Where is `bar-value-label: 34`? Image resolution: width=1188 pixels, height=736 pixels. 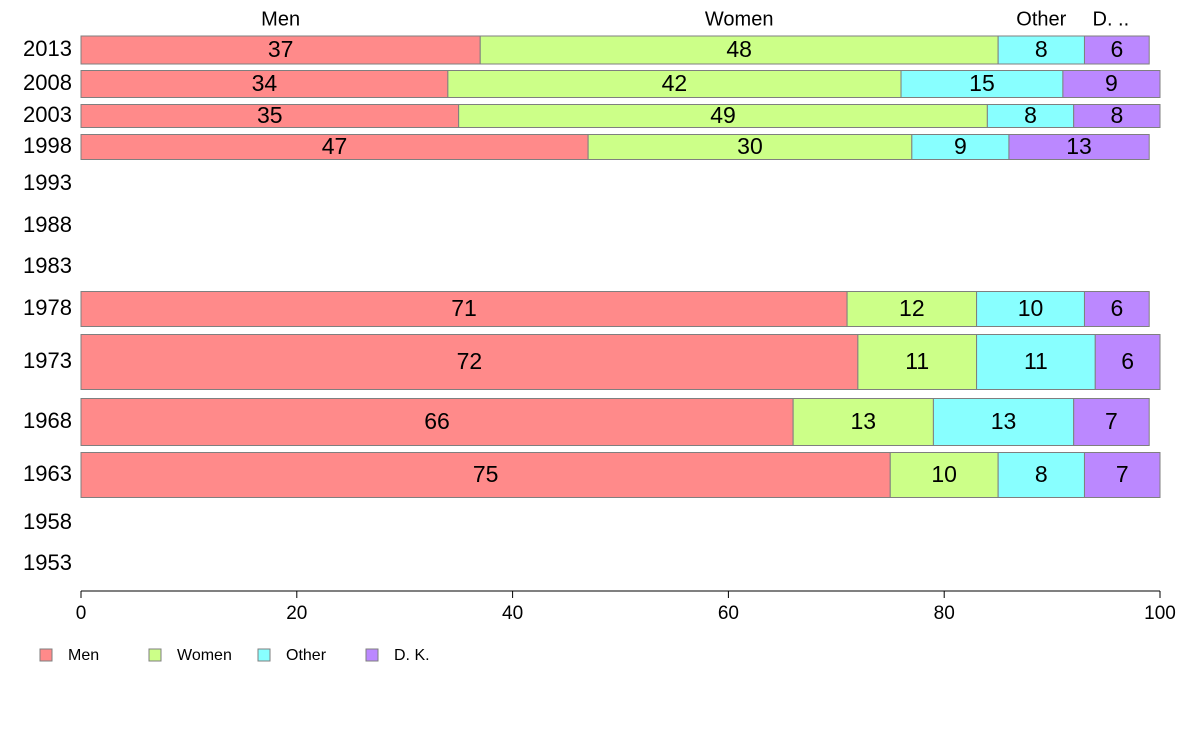 bar-value-label: 34 is located at coordinates (265, 83).